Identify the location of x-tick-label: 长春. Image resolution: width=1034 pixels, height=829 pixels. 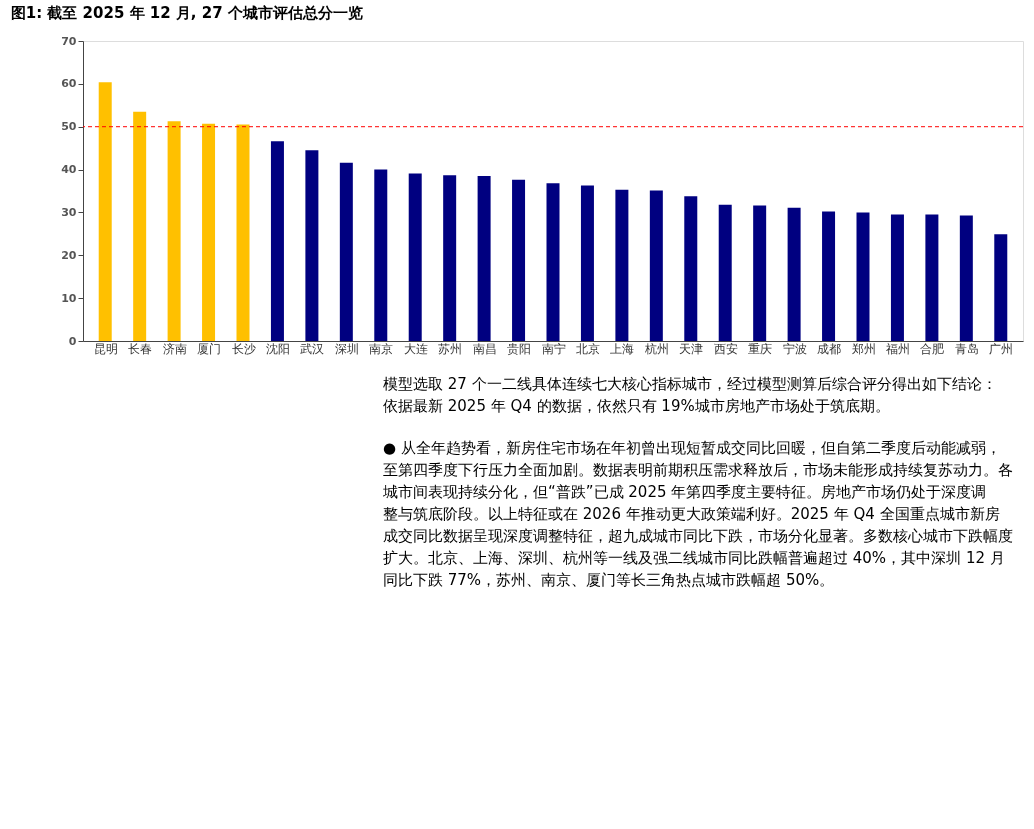
(140, 348).